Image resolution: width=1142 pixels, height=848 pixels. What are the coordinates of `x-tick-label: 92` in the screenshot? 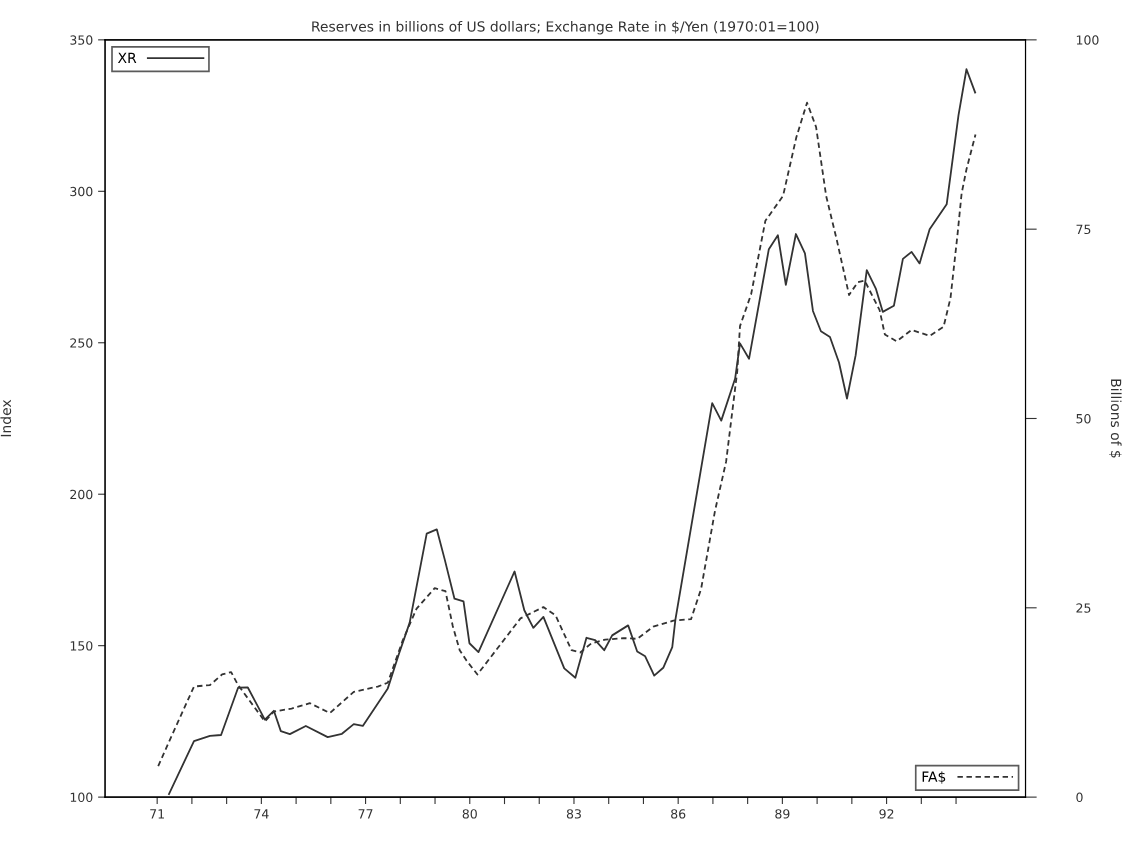 It's located at (886, 814).